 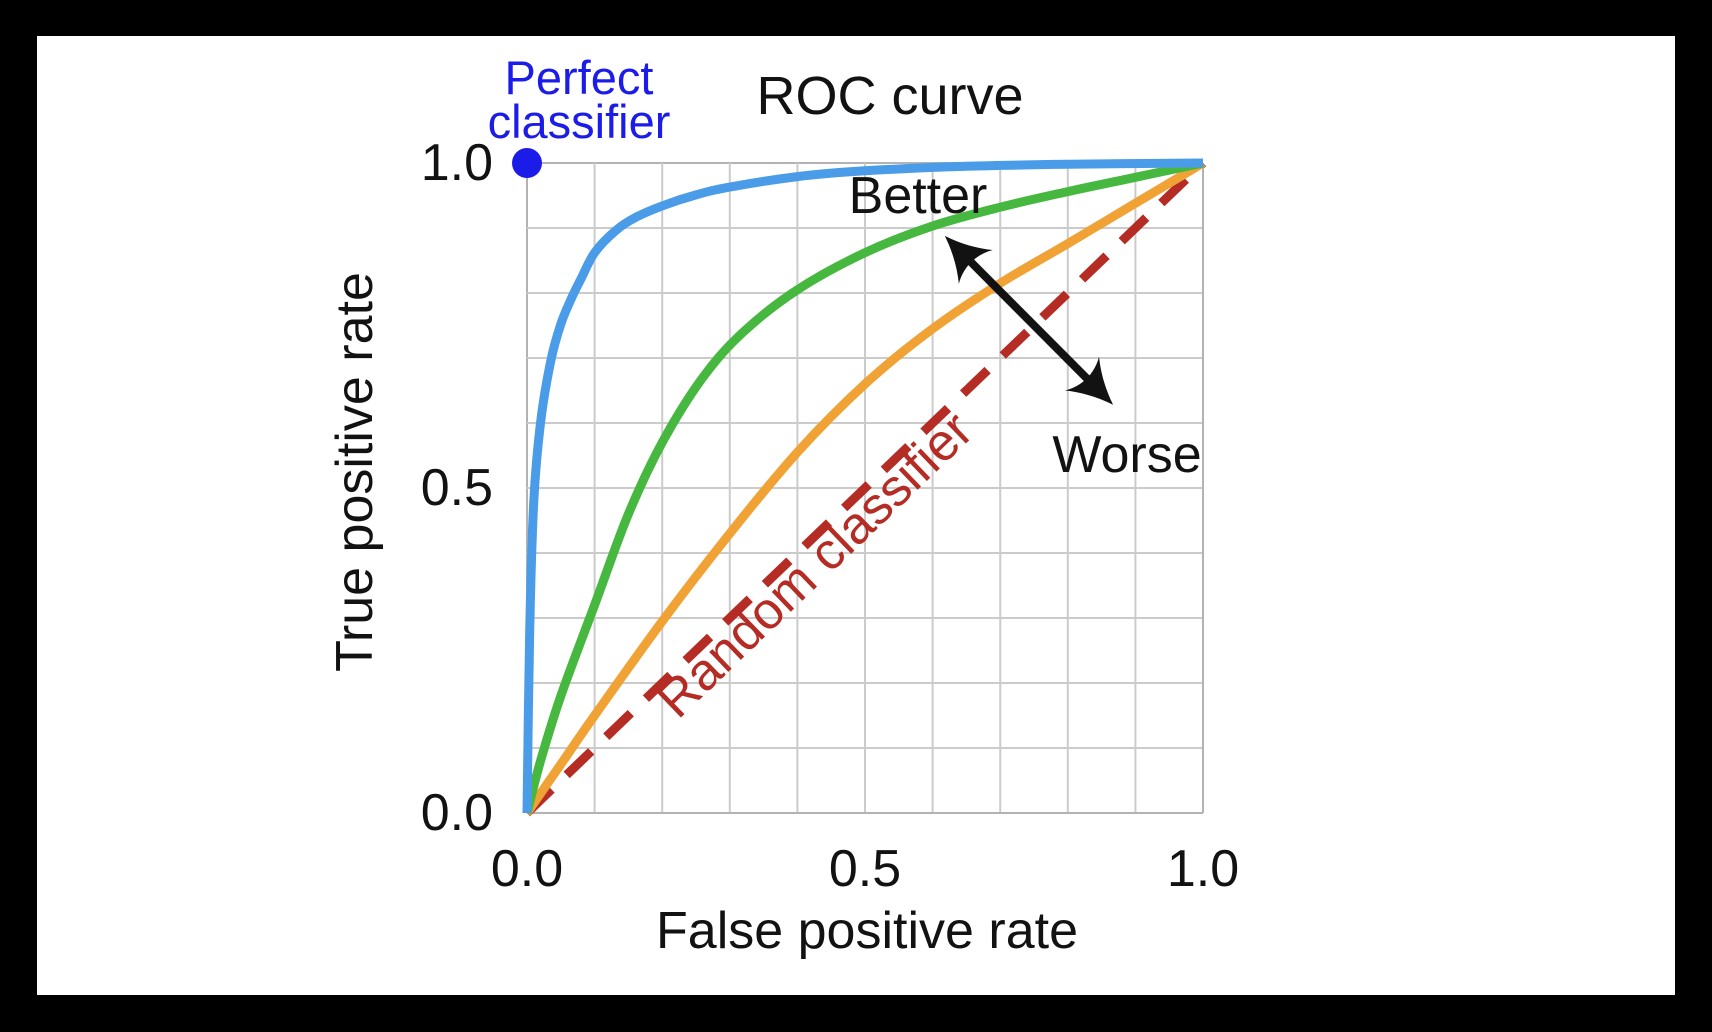 What do you see at coordinates (890, 96) in the screenshot?
I see `chart-title: ROC curve` at bounding box center [890, 96].